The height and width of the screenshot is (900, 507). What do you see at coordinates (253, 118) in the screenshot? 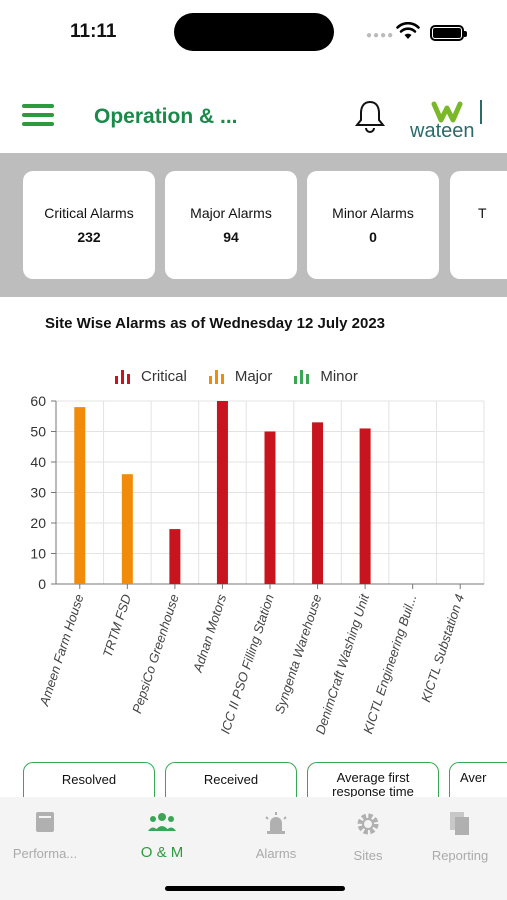
I see `app-header: Operation & ... wateen` at bounding box center [253, 118].